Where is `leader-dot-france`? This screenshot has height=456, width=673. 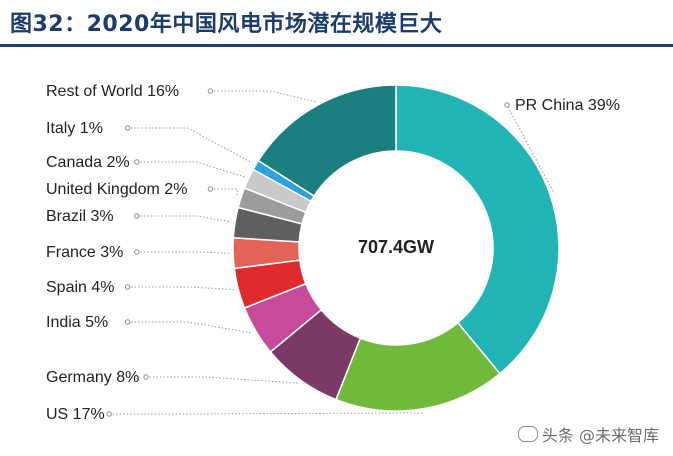
leader-dot-france is located at coordinates (137, 252).